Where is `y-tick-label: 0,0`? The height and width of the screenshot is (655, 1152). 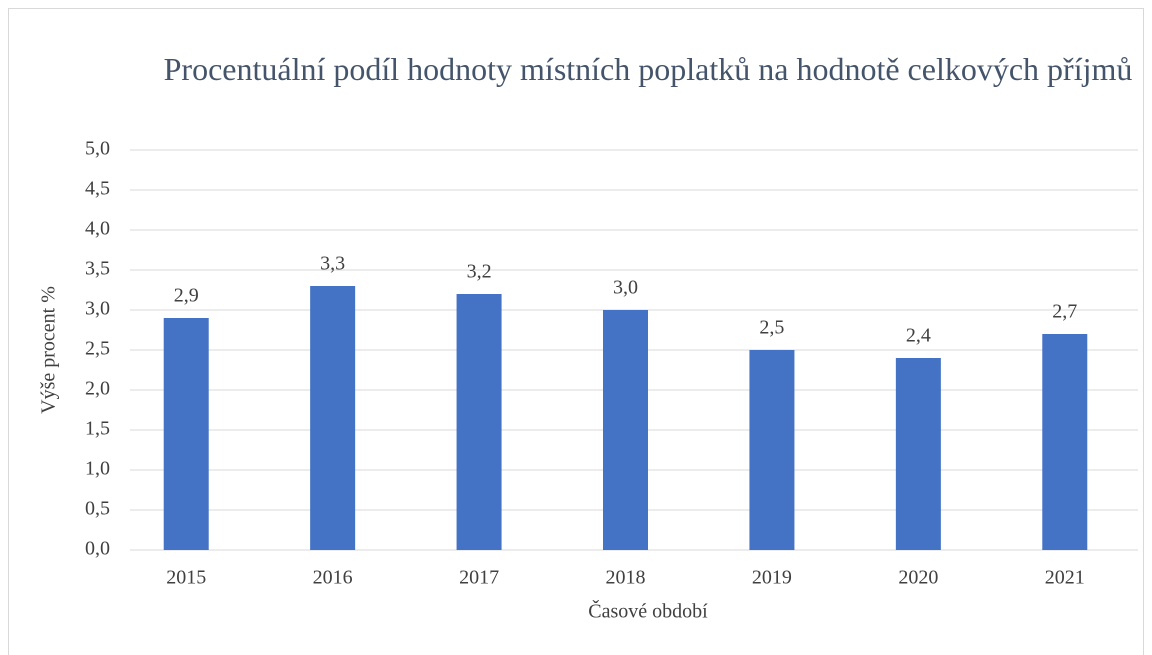
y-tick-label: 0,0 is located at coordinates (97, 549).